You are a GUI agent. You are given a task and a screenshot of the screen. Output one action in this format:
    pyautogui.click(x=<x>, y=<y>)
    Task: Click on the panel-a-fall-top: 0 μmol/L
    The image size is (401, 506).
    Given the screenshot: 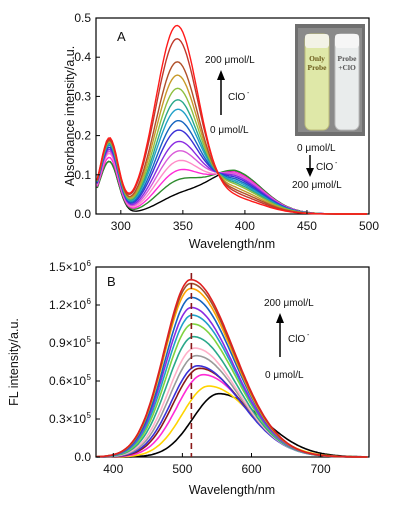 What is the action you would take?
    pyautogui.click(x=316, y=148)
    